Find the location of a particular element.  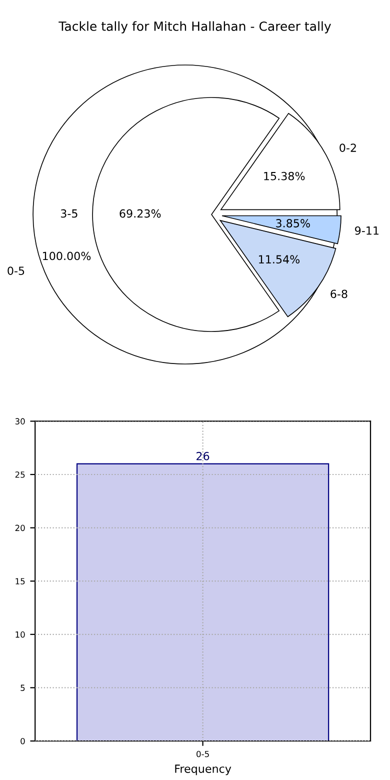

y-tick-label: 5 is located at coordinates (22, 687).